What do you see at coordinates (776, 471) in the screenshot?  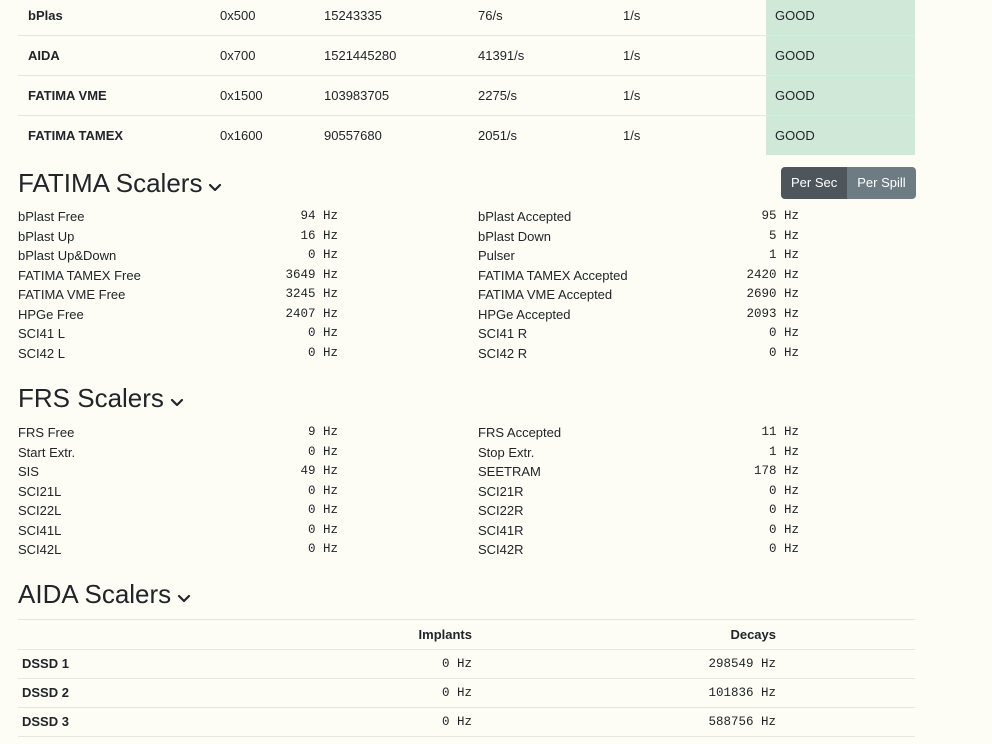 I see `scaler-value: 178 Hz` at bounding box center [776, 471].